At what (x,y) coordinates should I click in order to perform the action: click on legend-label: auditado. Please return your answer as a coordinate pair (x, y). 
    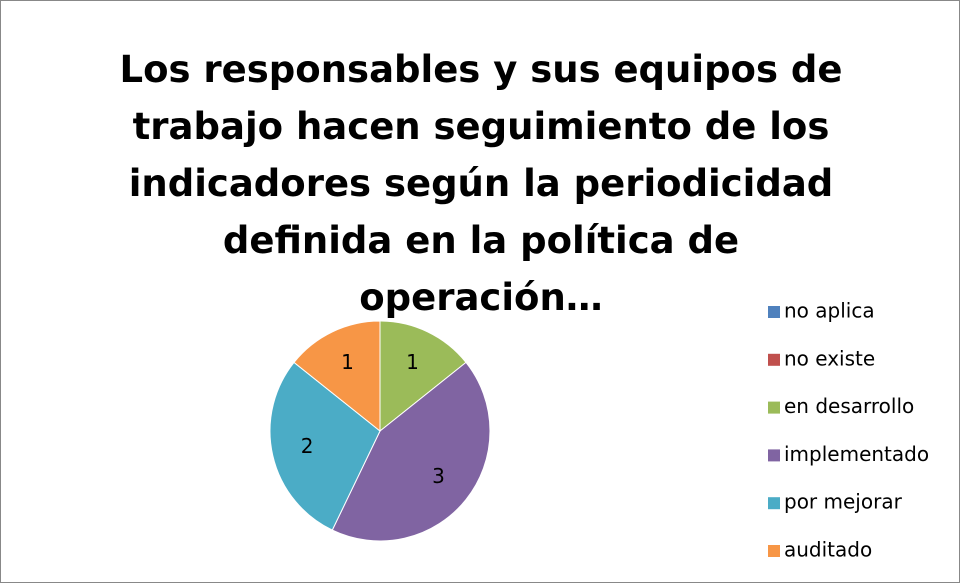
    Looking at the image, I should click on (828, 550).